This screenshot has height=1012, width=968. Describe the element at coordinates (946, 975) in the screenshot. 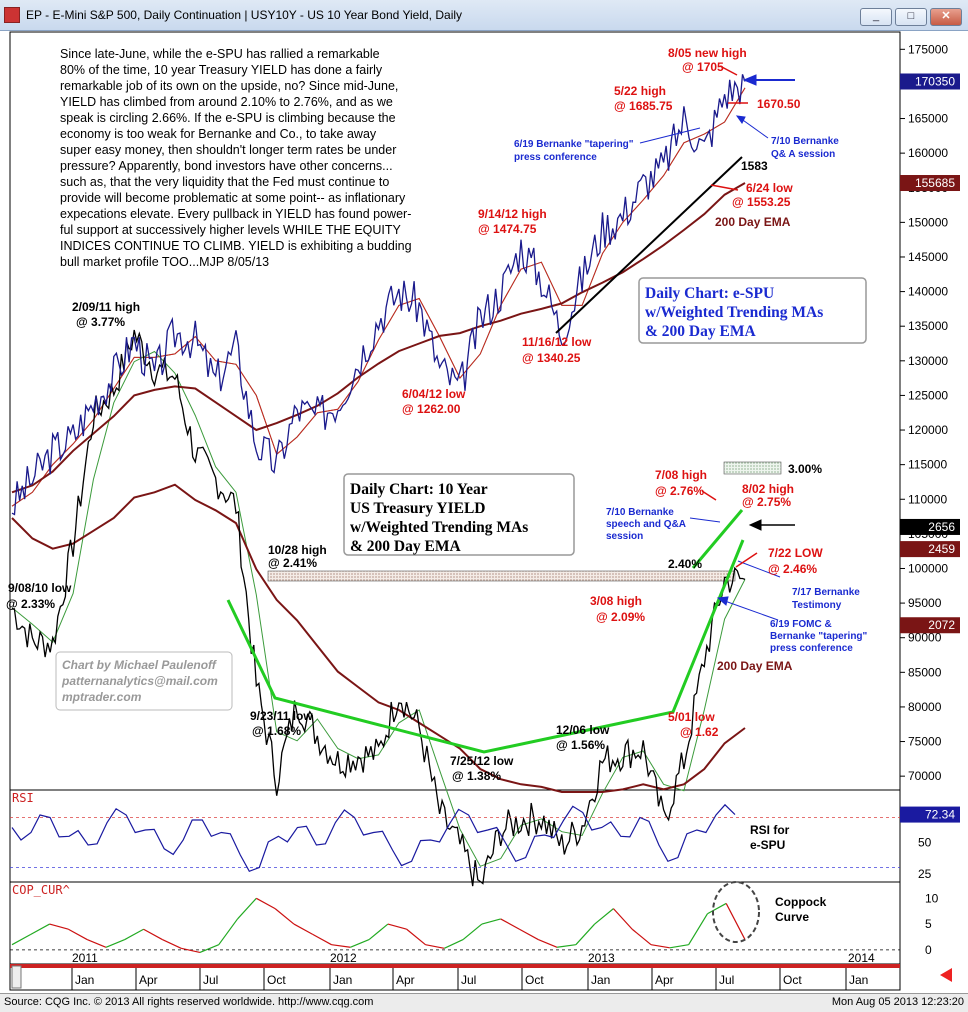

I see `scroll-arrow-icon` at that location.